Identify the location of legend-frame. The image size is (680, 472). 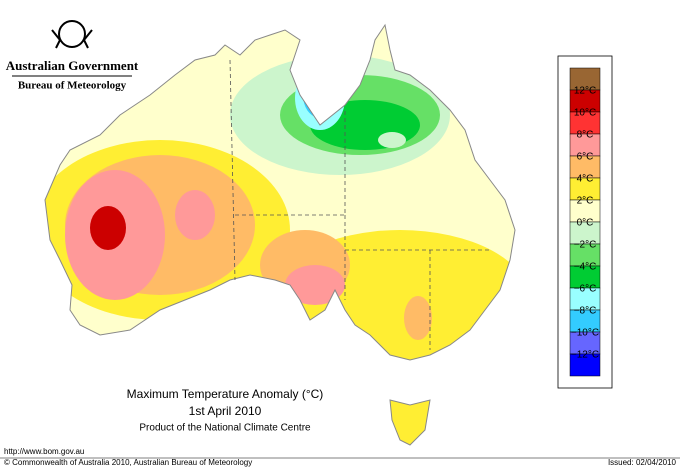
(585, 222).